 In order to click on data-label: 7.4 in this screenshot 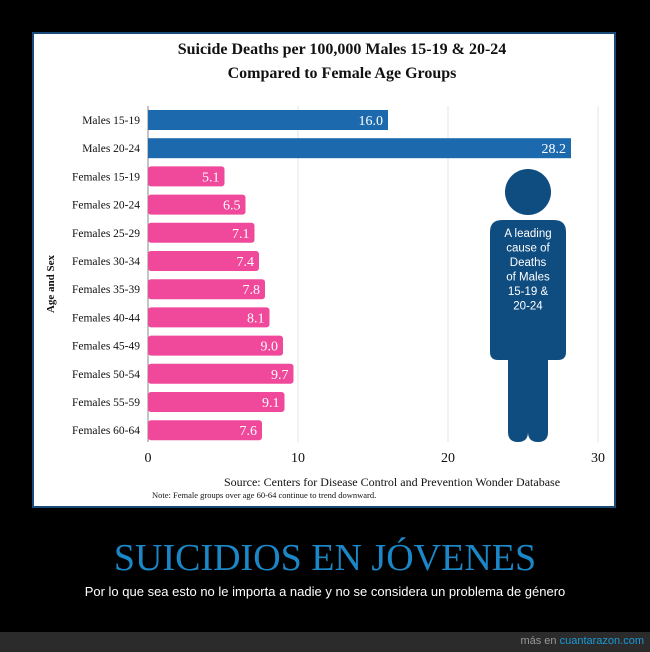, I will do `click(246, 262)`.